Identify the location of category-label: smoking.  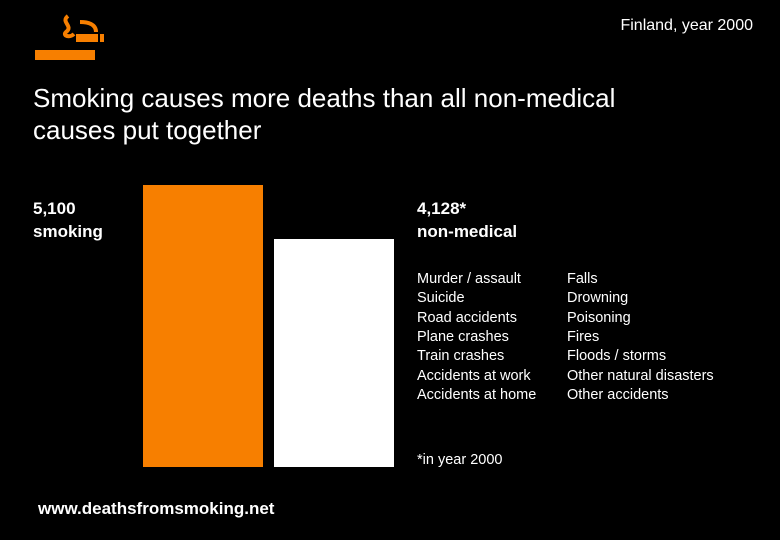
(68, 231).